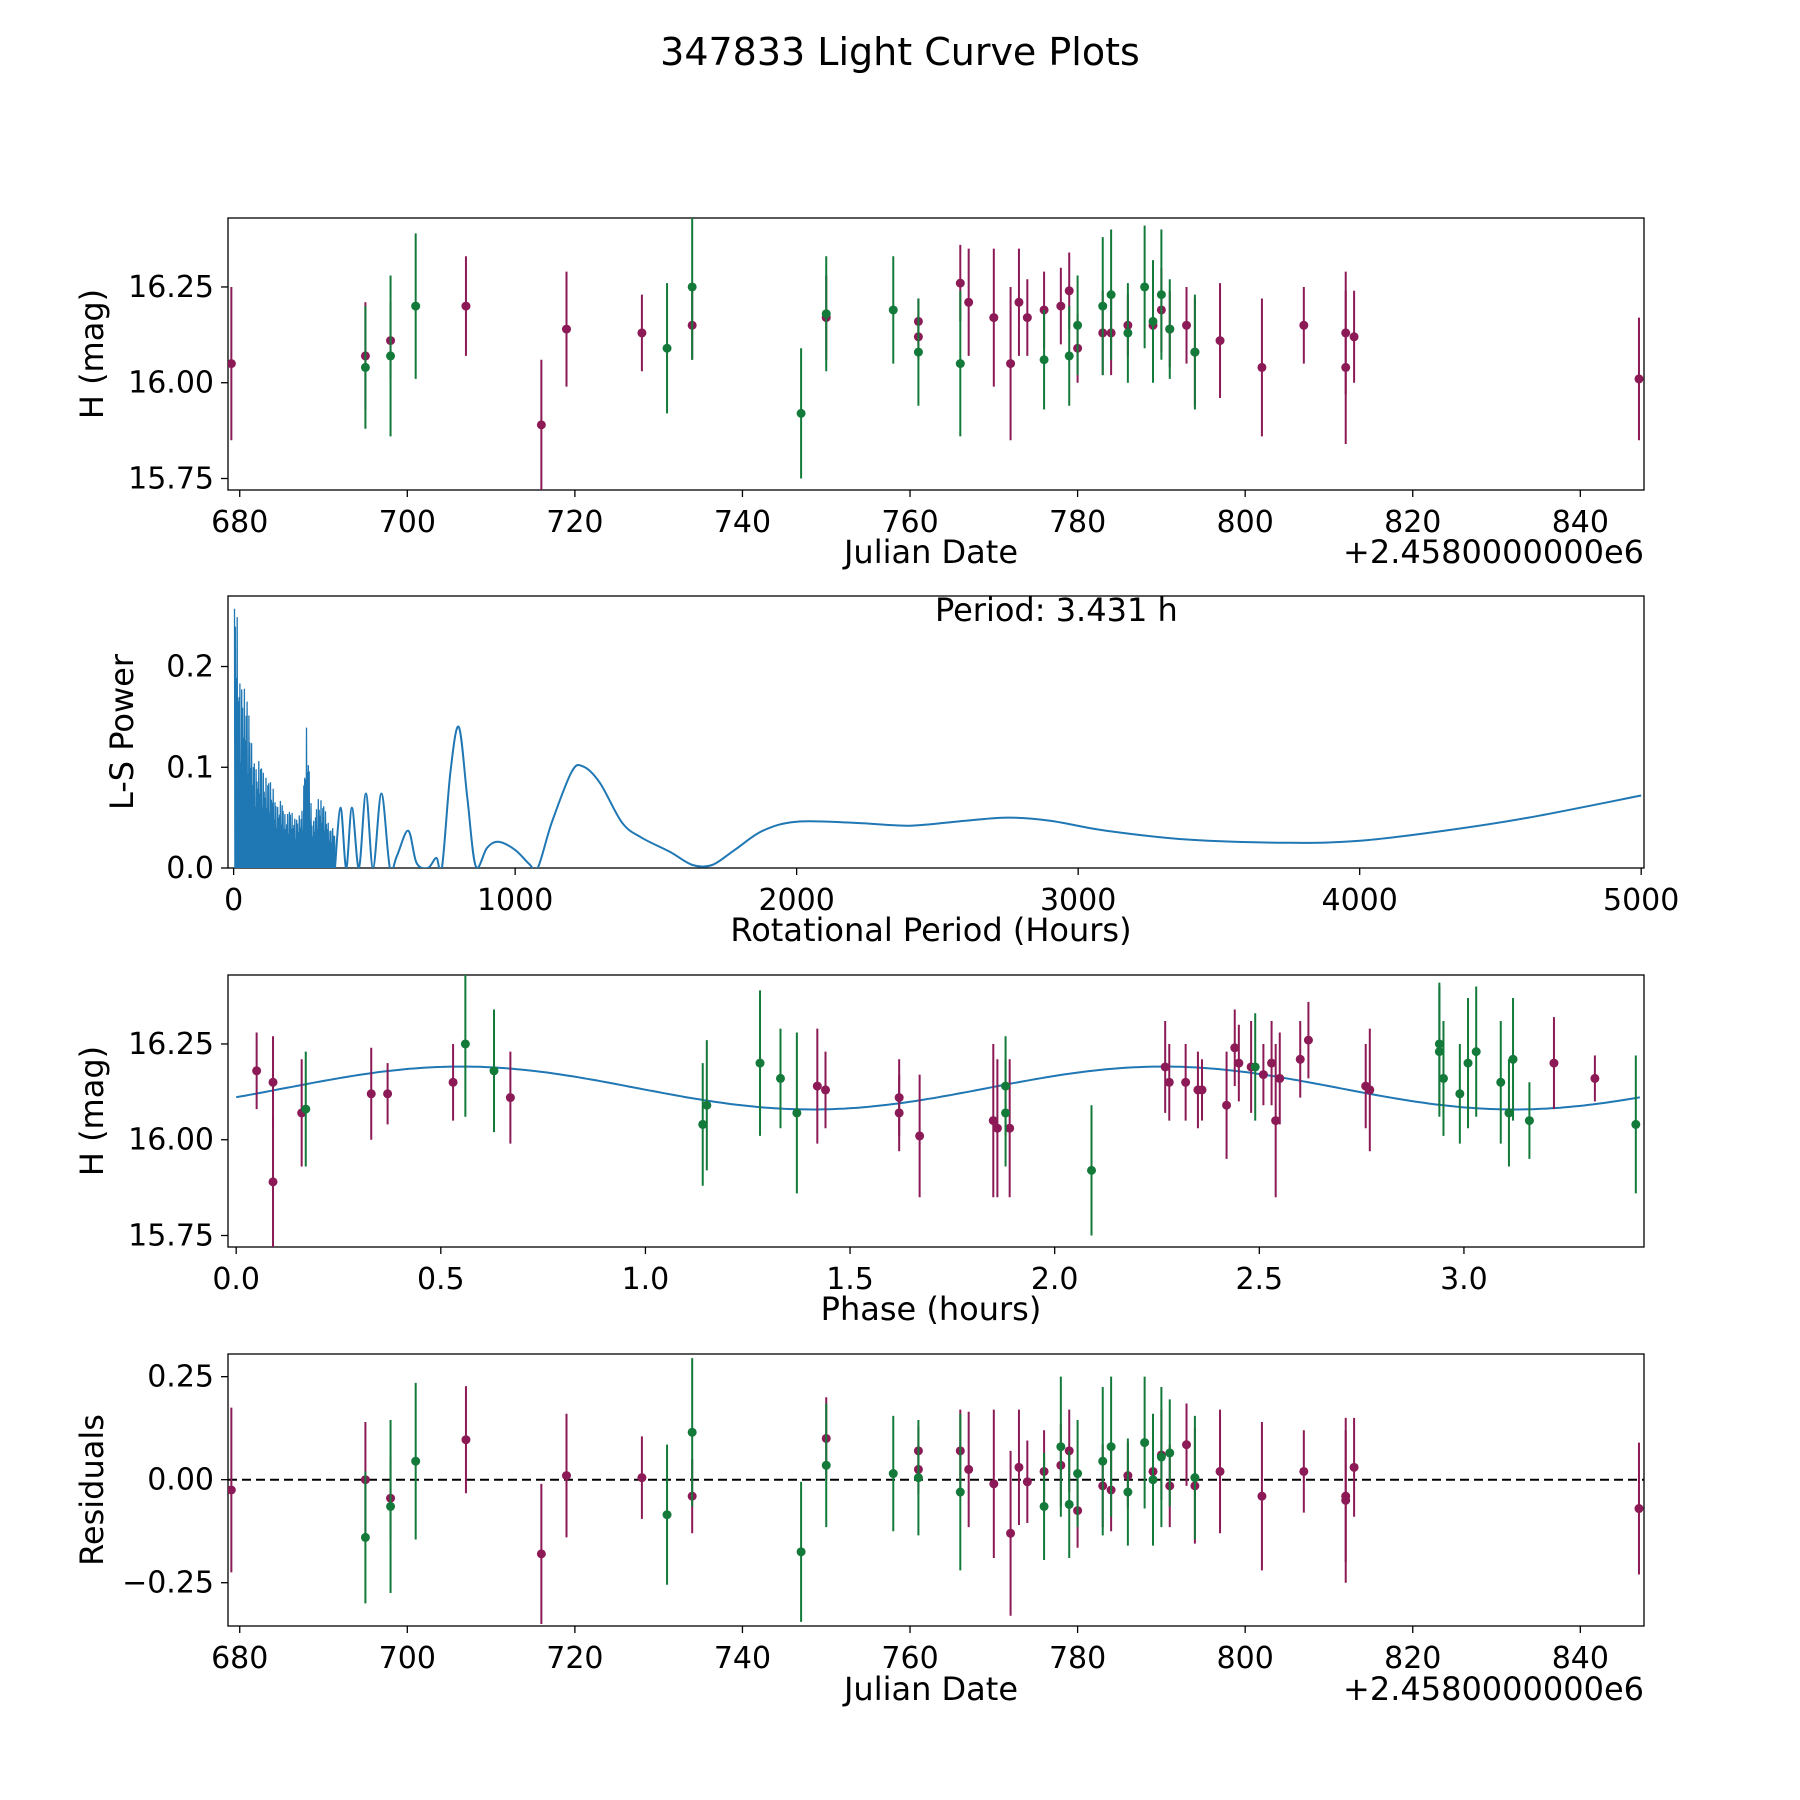  I want to click on x-tick-label: 1000, so click(515, 900).